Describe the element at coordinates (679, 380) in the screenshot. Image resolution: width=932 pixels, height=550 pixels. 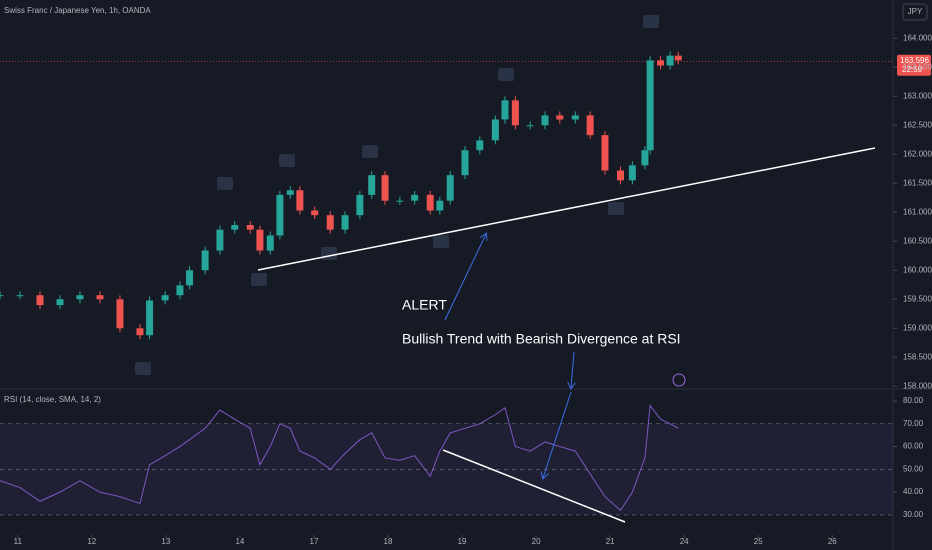
I see `alert-icon` at that location.